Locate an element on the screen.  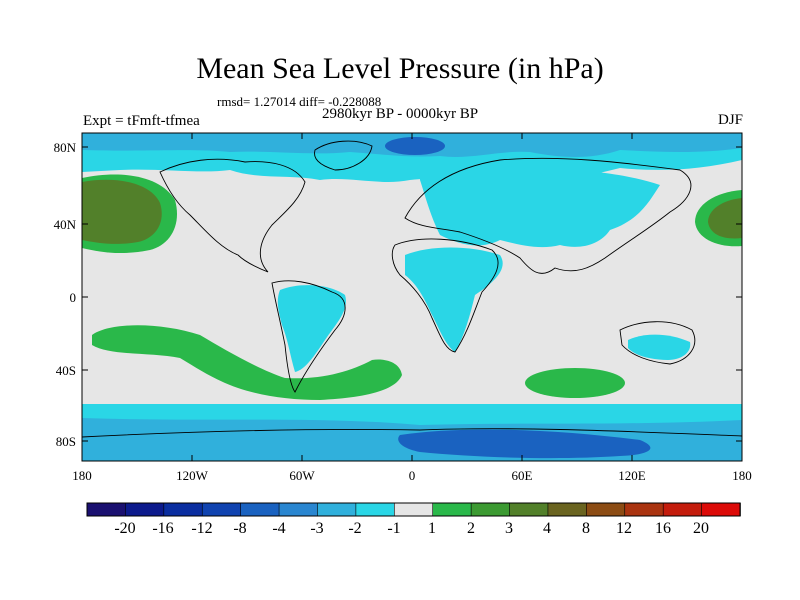
colorbar-label: -1 is located at coordinates (394, 528).